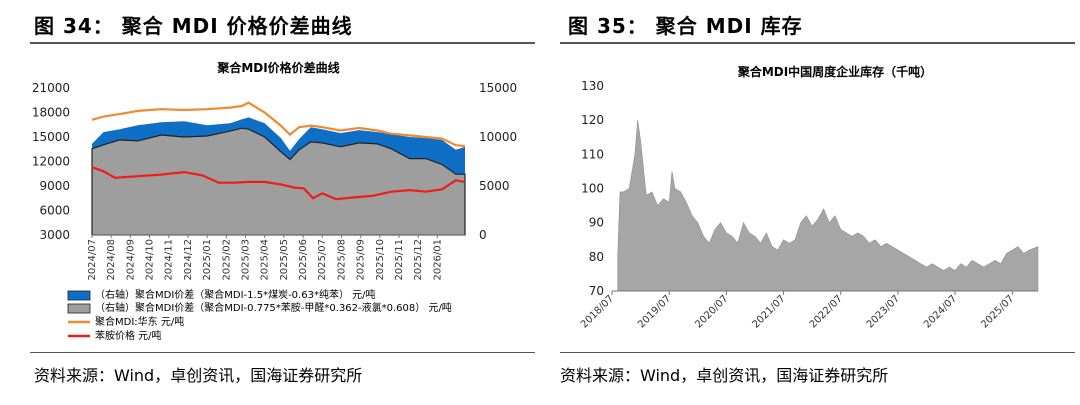  What do you see at coordinates (592, 86) in the screenshot?
I see `inventory-y-tick-6: 130` at bounding box center [592, 86].